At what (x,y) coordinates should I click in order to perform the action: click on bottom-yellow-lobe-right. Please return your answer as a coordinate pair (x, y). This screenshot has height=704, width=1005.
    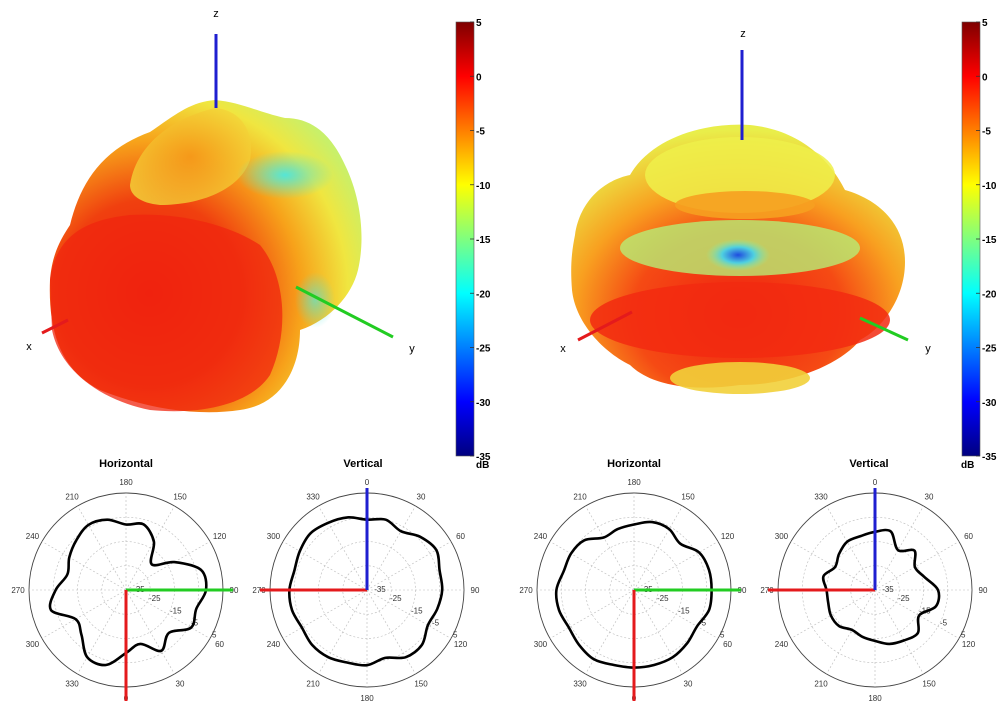
    Looking at the image, I should click on (740, 378).